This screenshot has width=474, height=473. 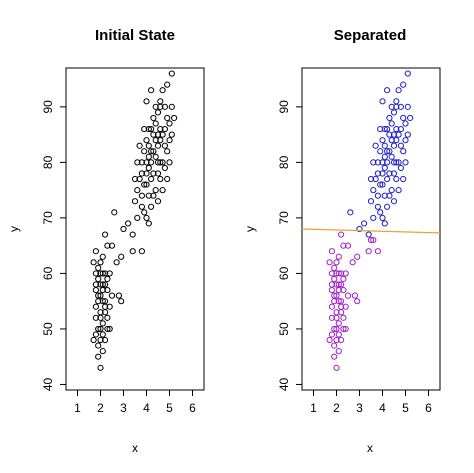 I want to click on x-axis-label: x, so click(x=370, y=448).